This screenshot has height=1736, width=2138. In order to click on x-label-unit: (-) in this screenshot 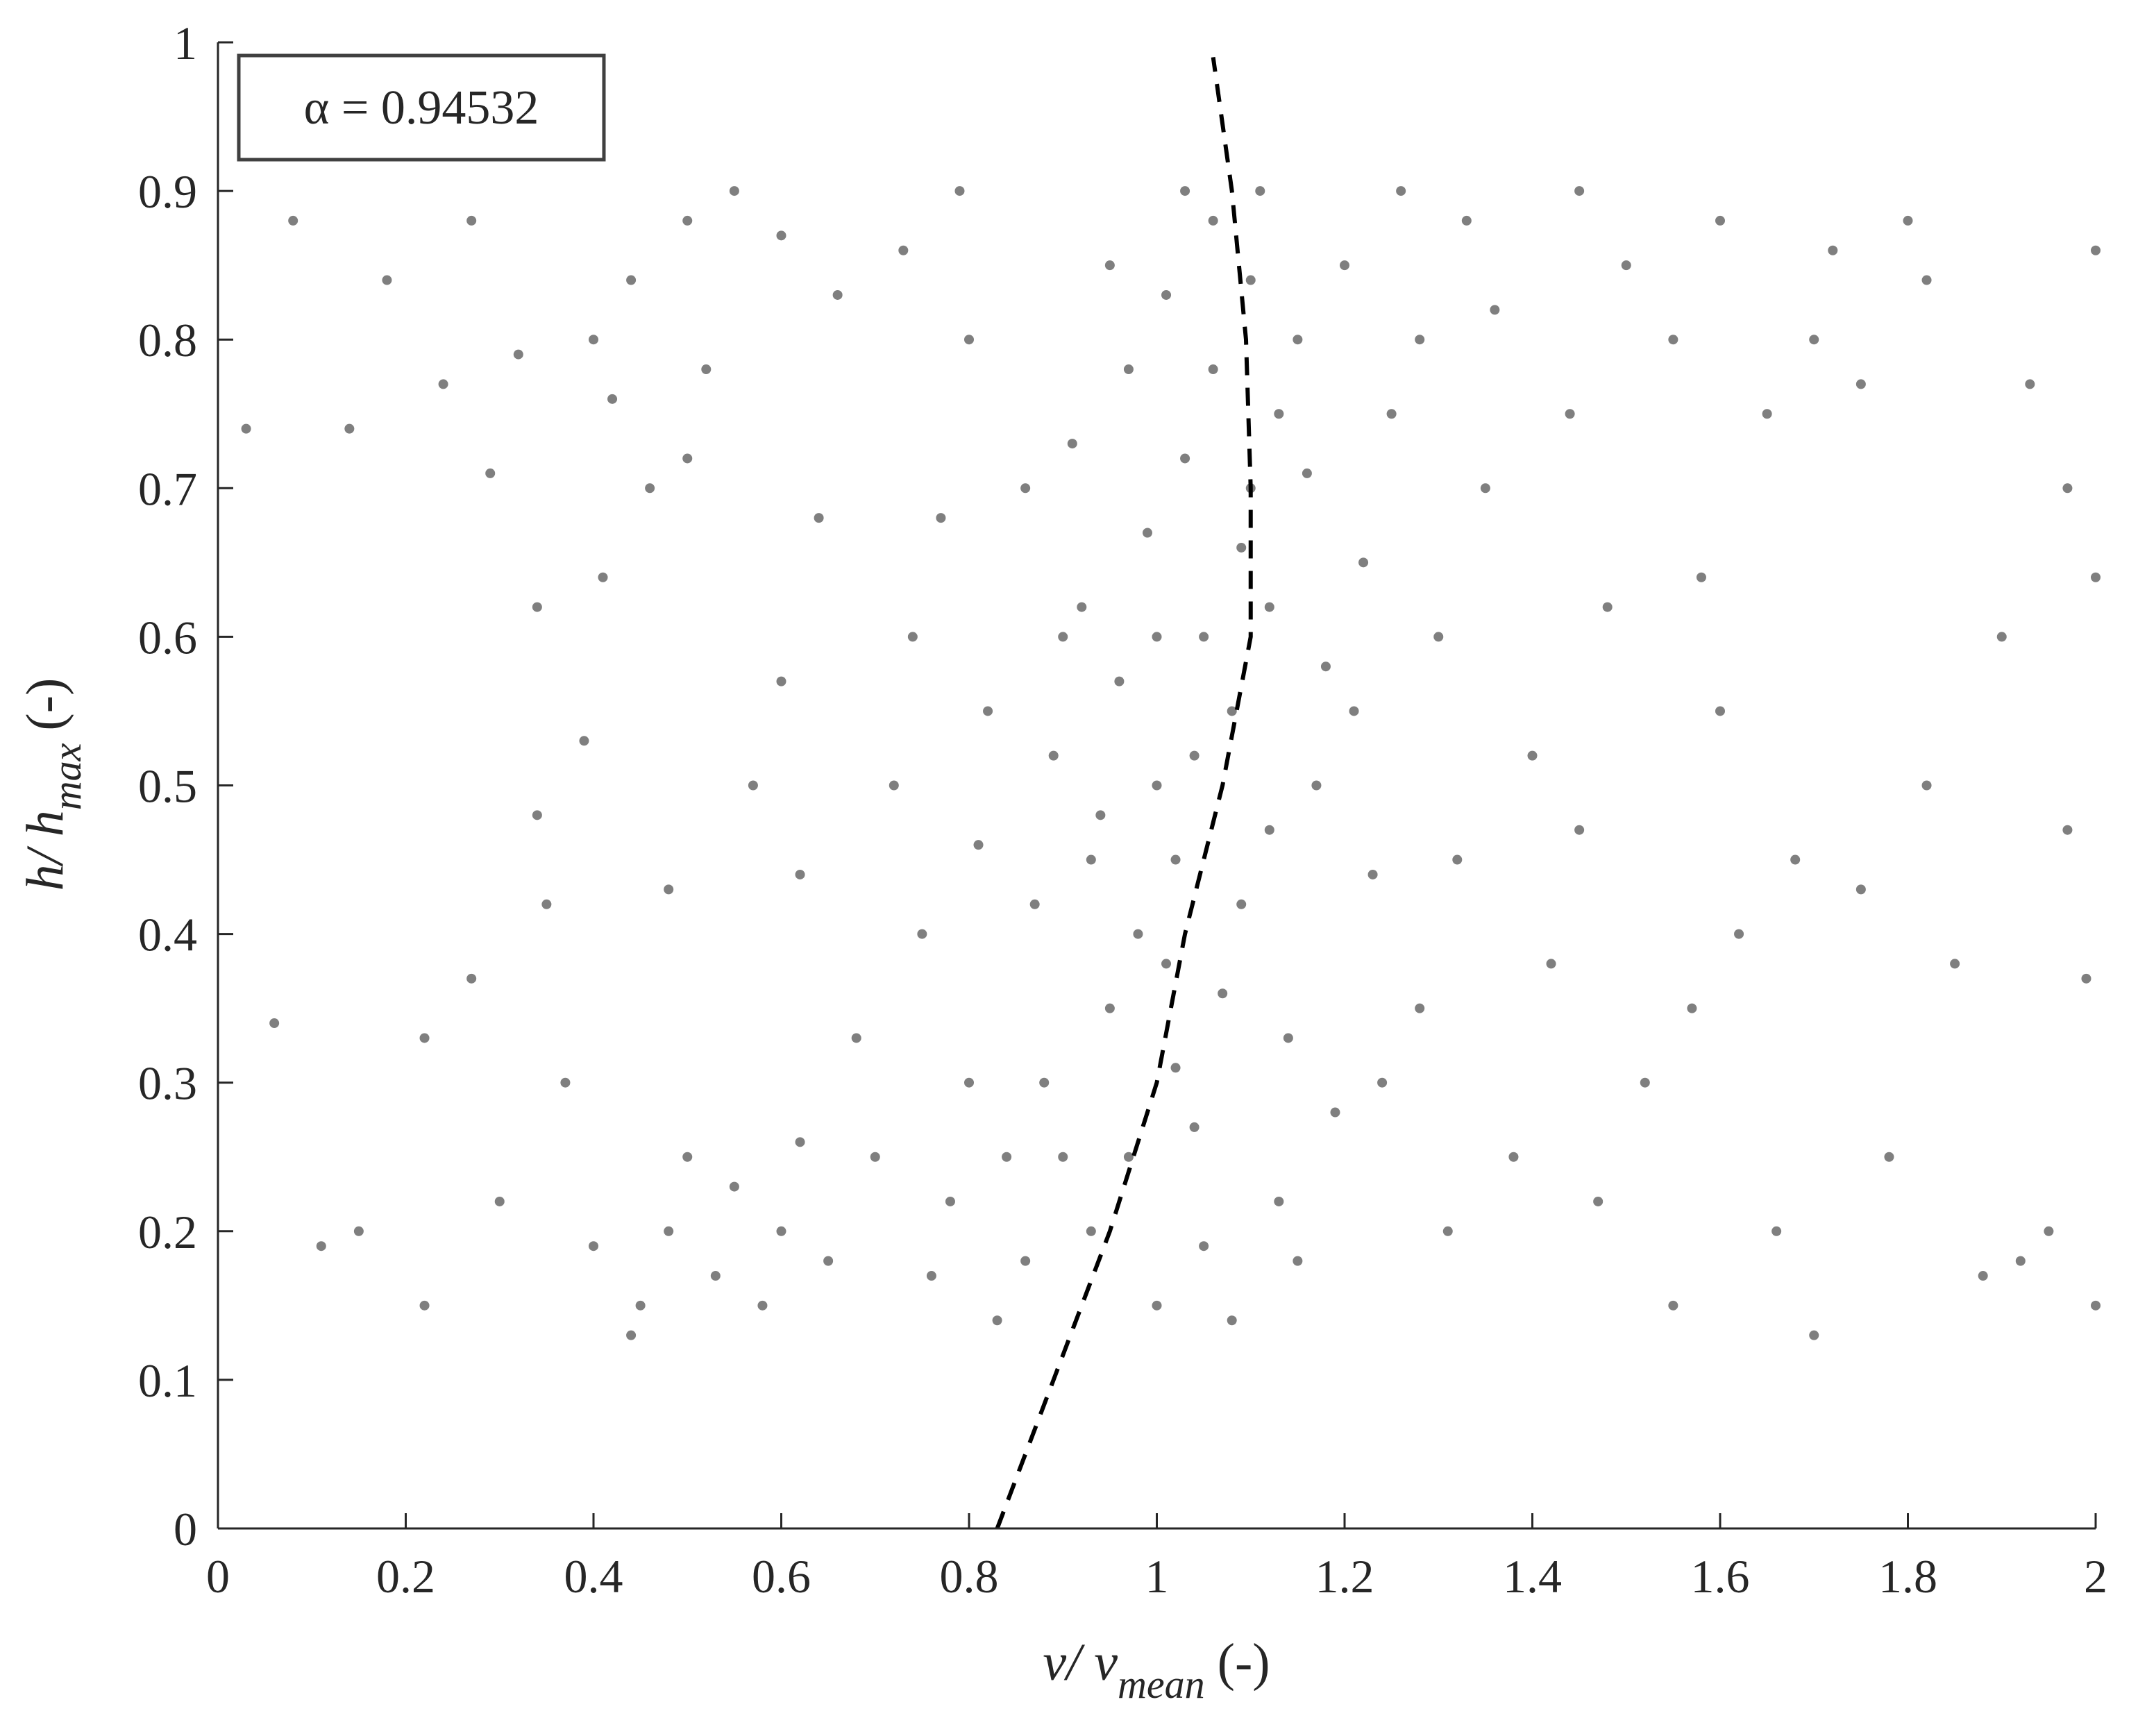, I will do `click(1244, 1662)`.